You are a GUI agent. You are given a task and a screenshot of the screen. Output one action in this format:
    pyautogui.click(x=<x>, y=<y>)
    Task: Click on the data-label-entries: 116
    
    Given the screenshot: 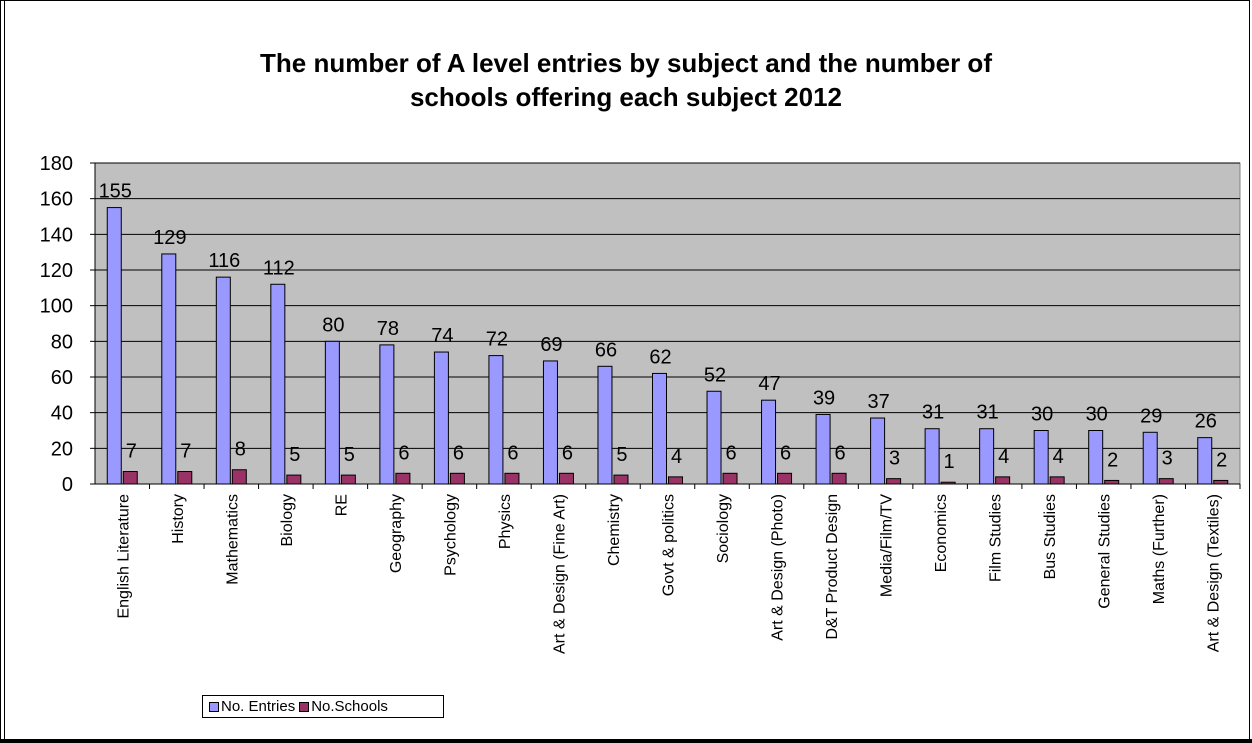 What is the action you would take?
    pyautogui.click(x=224, y=261)
    